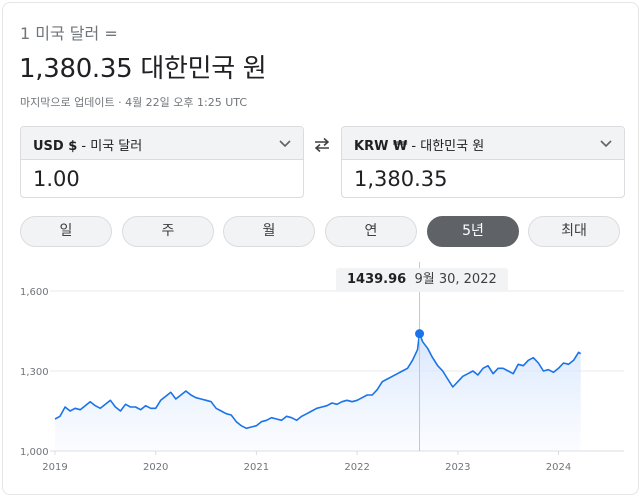 This screenshot has height=499, width=643. What do you see at coordinates (420, 334) in the screenshot?
I see `hover-point` at bounding box center [420, 334].